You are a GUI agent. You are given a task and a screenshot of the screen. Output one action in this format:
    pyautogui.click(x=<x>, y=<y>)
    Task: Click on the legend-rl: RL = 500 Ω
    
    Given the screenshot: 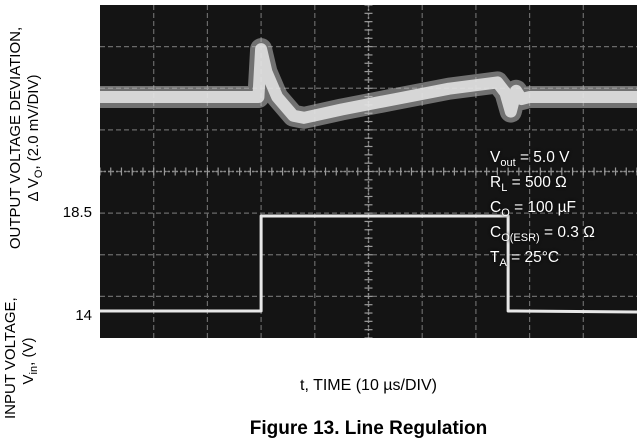 What is the action you would take?
    pyautogui.click(x=528, y=184)
    